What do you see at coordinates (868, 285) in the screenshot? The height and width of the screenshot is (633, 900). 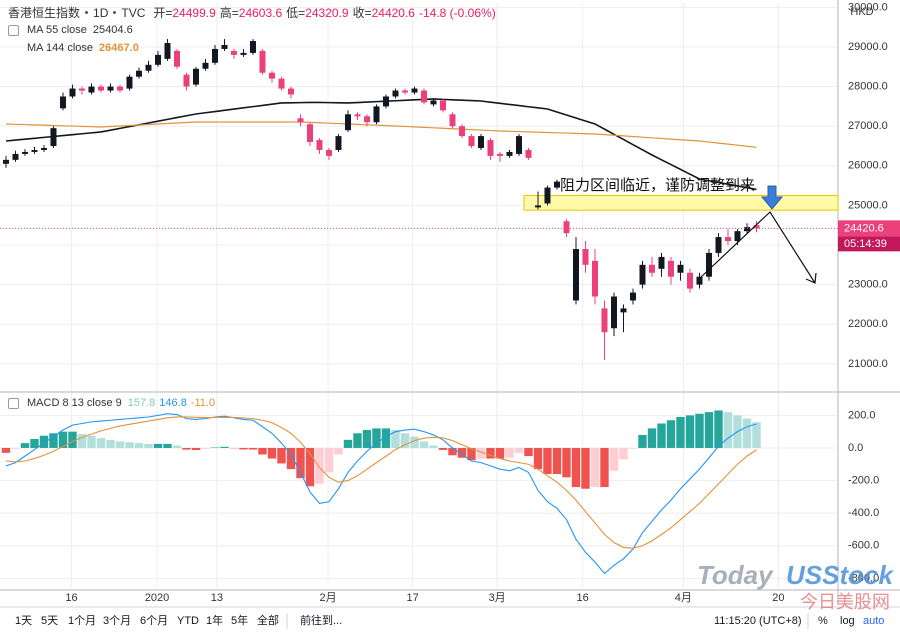 I see `y-tick-label: 23000.0` at bounding box center [868, 285].